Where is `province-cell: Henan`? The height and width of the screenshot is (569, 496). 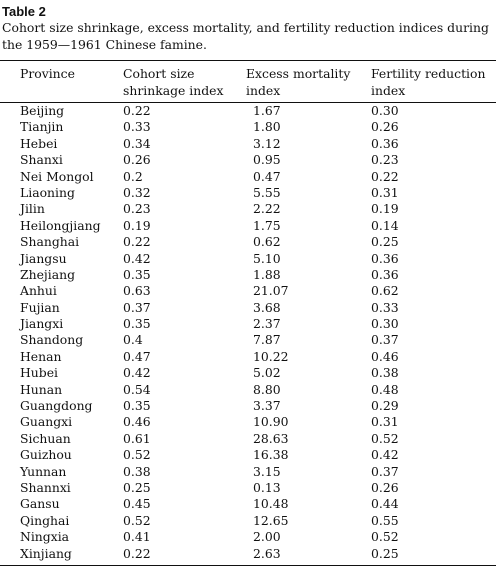 province-cell: Henan is located at coordinates (41, 356).